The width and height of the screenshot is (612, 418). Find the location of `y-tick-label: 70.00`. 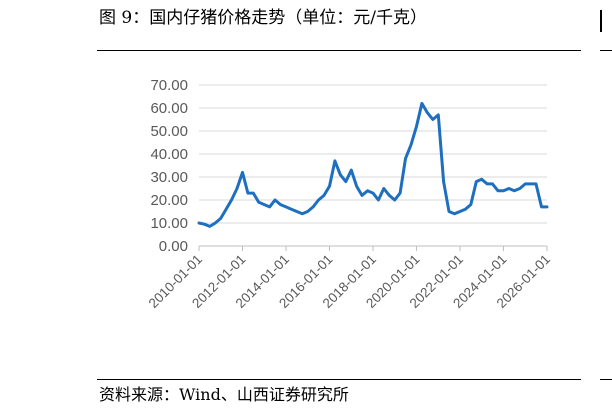

y-tick-label: 70.00 is located at coordinates (169, 85).